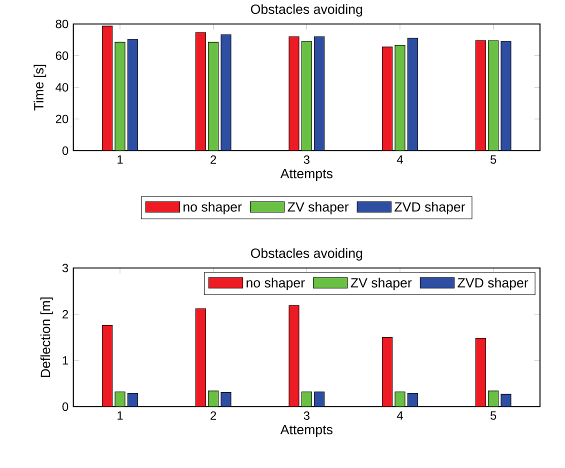 The image size is (565, 468). I want to click on y-tick-label: 20, so click(62, 119).